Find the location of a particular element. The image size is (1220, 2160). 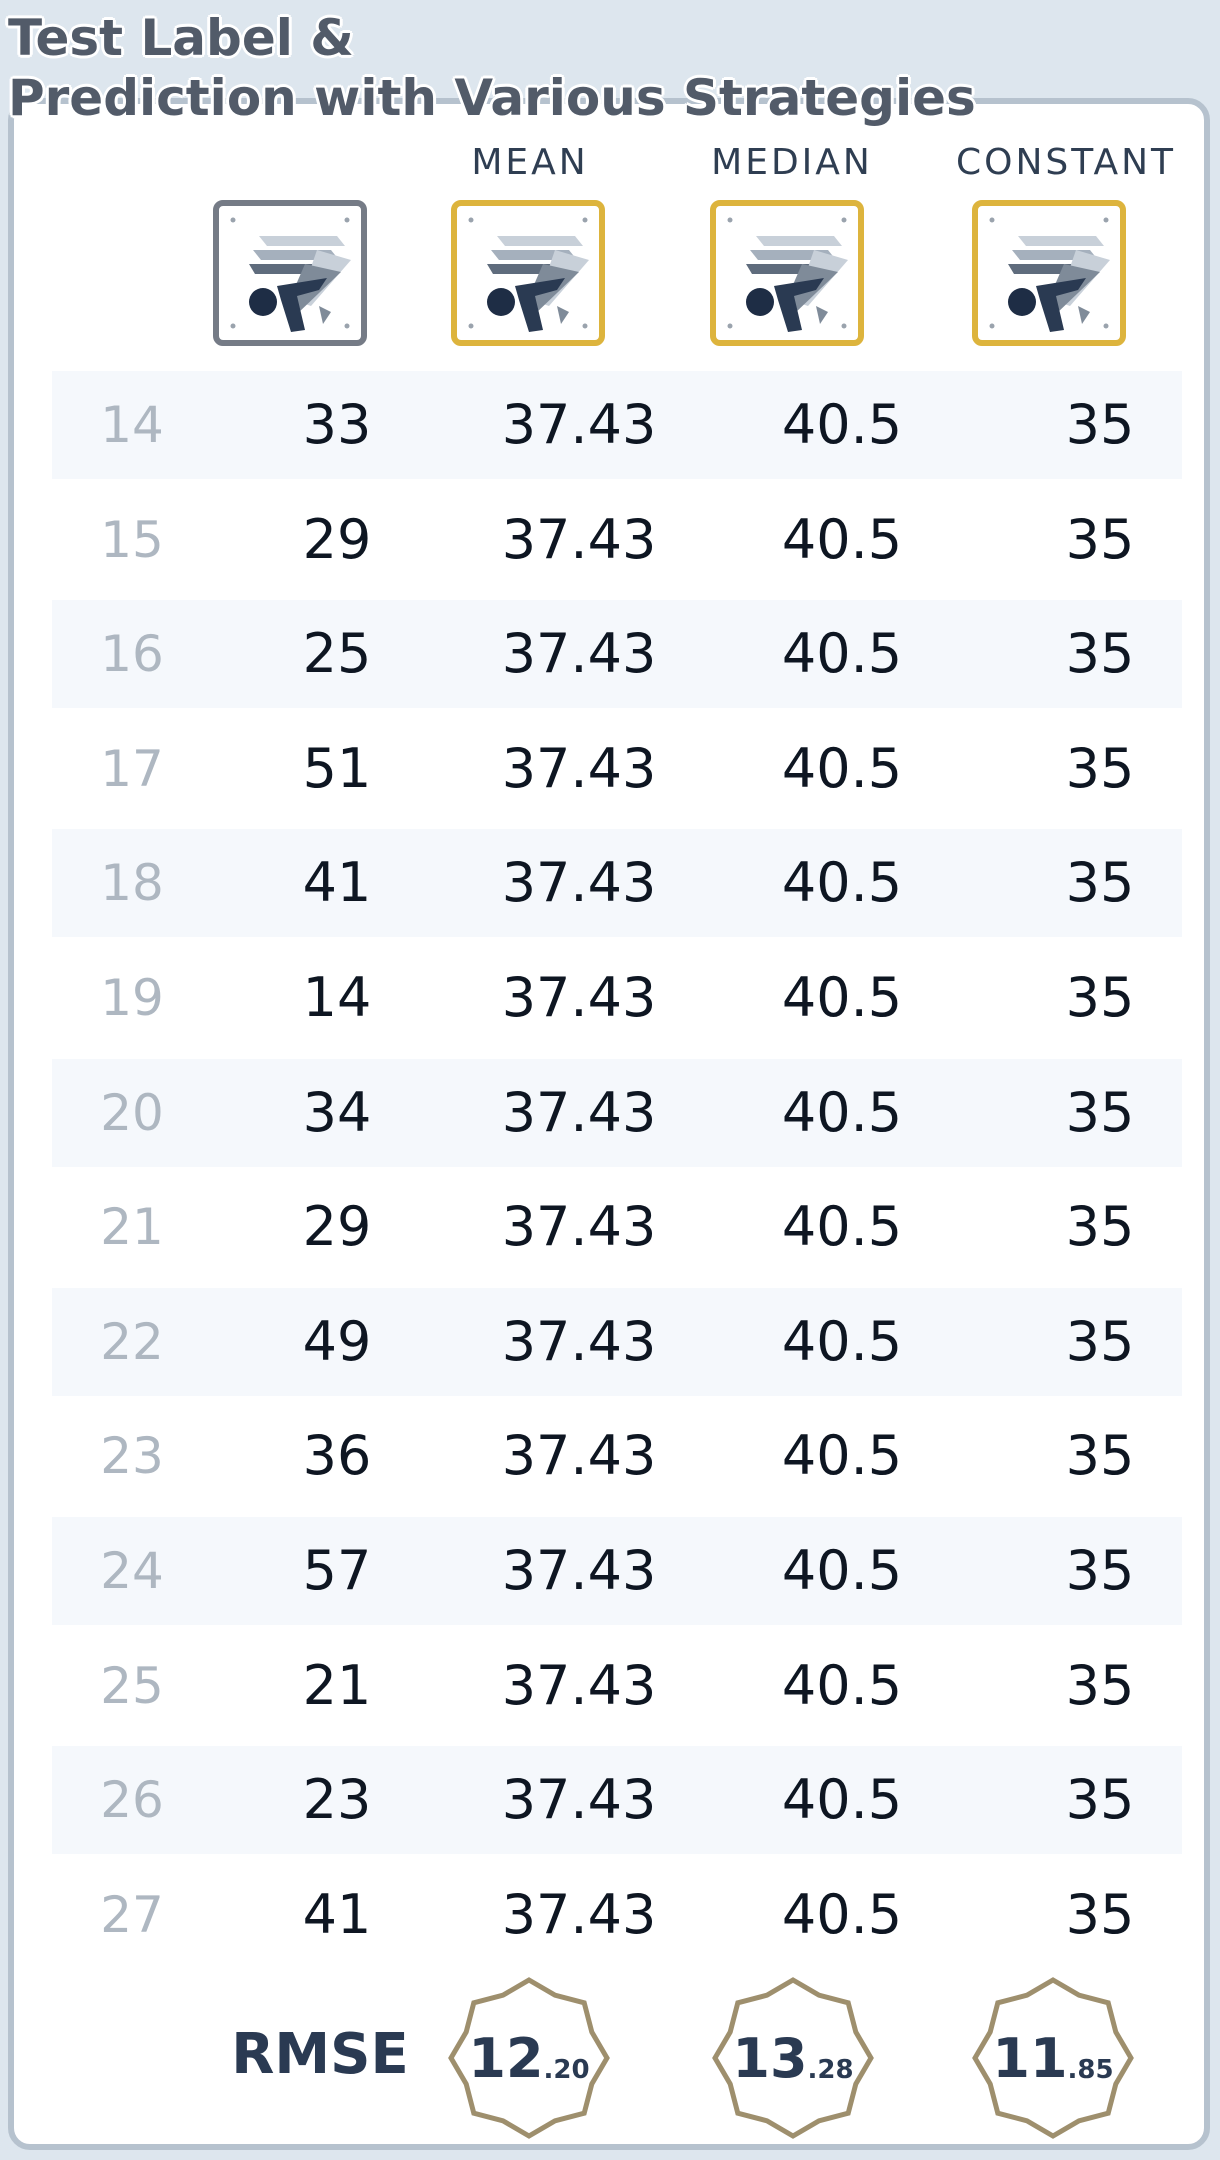

table-row: 25 21 37.43 40.5 35 is located at coordinates (617, 1686).